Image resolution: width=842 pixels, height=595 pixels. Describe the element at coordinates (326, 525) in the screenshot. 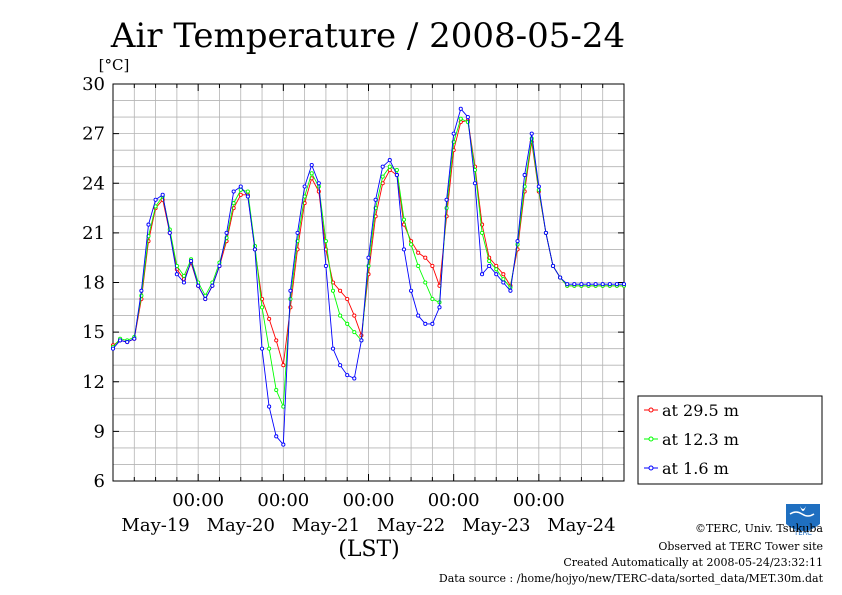

I see `x-day-label: May-21` at that location.